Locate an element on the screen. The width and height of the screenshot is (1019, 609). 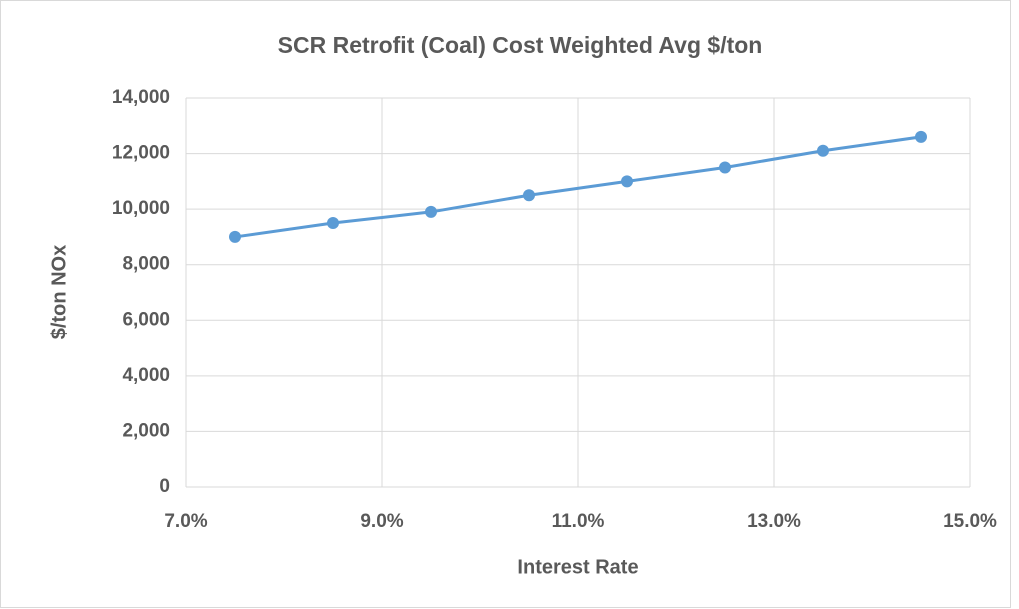
y-tick-label: 10,000 is located at coordinates (141, 208).